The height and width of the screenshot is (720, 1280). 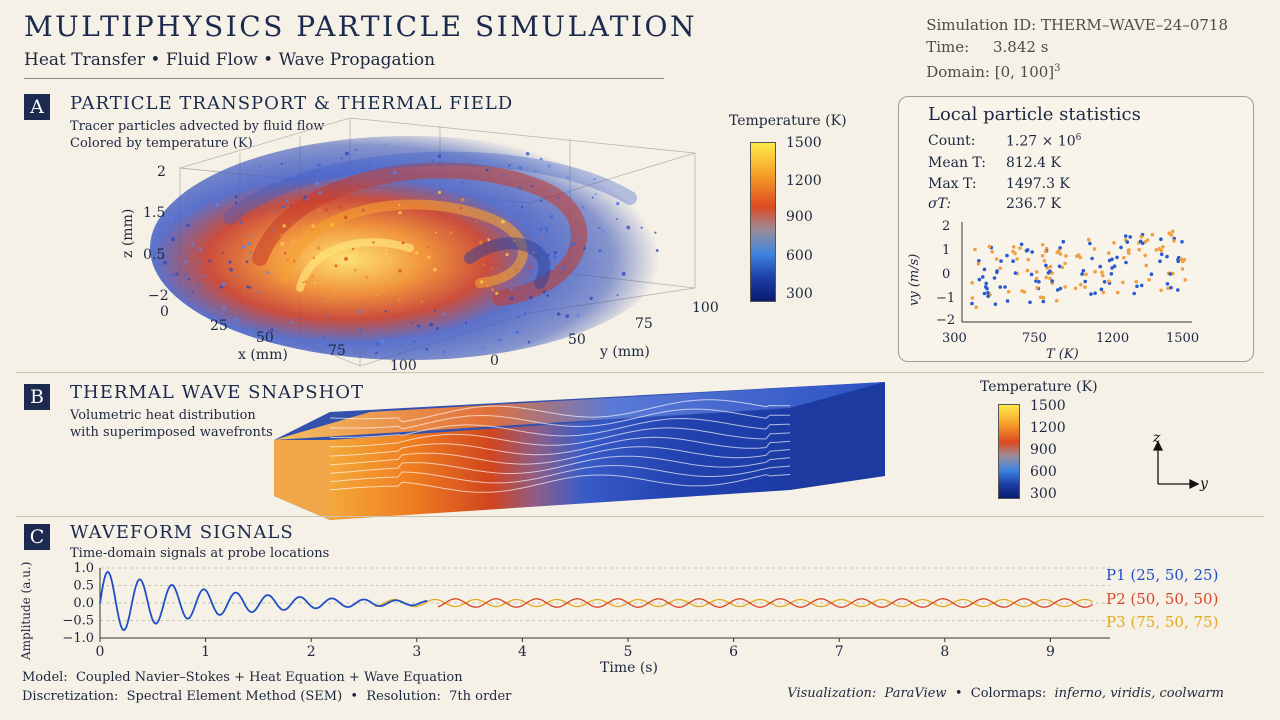 I want to click on panel-c-badge: C, so click(x=37, y=537).